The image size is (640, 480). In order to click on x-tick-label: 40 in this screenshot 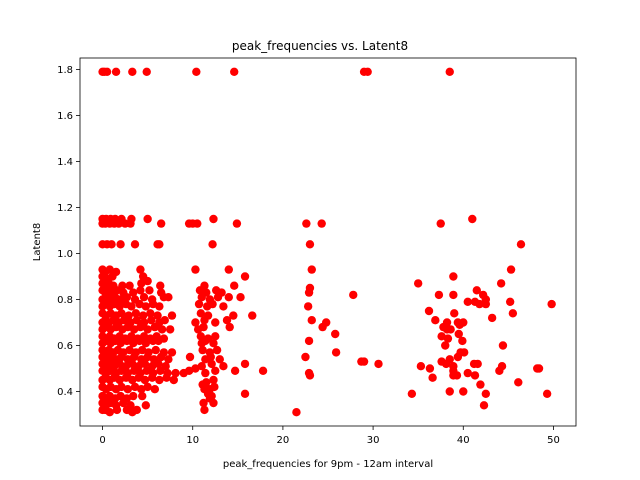, I will do `click(463, 440)`.